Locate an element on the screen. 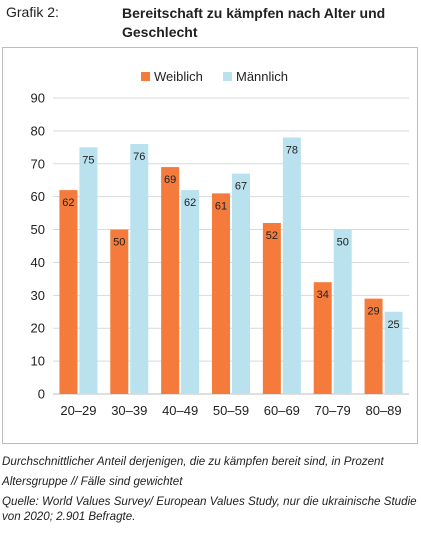 Image resolution: width=421 pixels, height=534 pixels. x-tick-label: 50–59 is located at coordinates (231, 410).